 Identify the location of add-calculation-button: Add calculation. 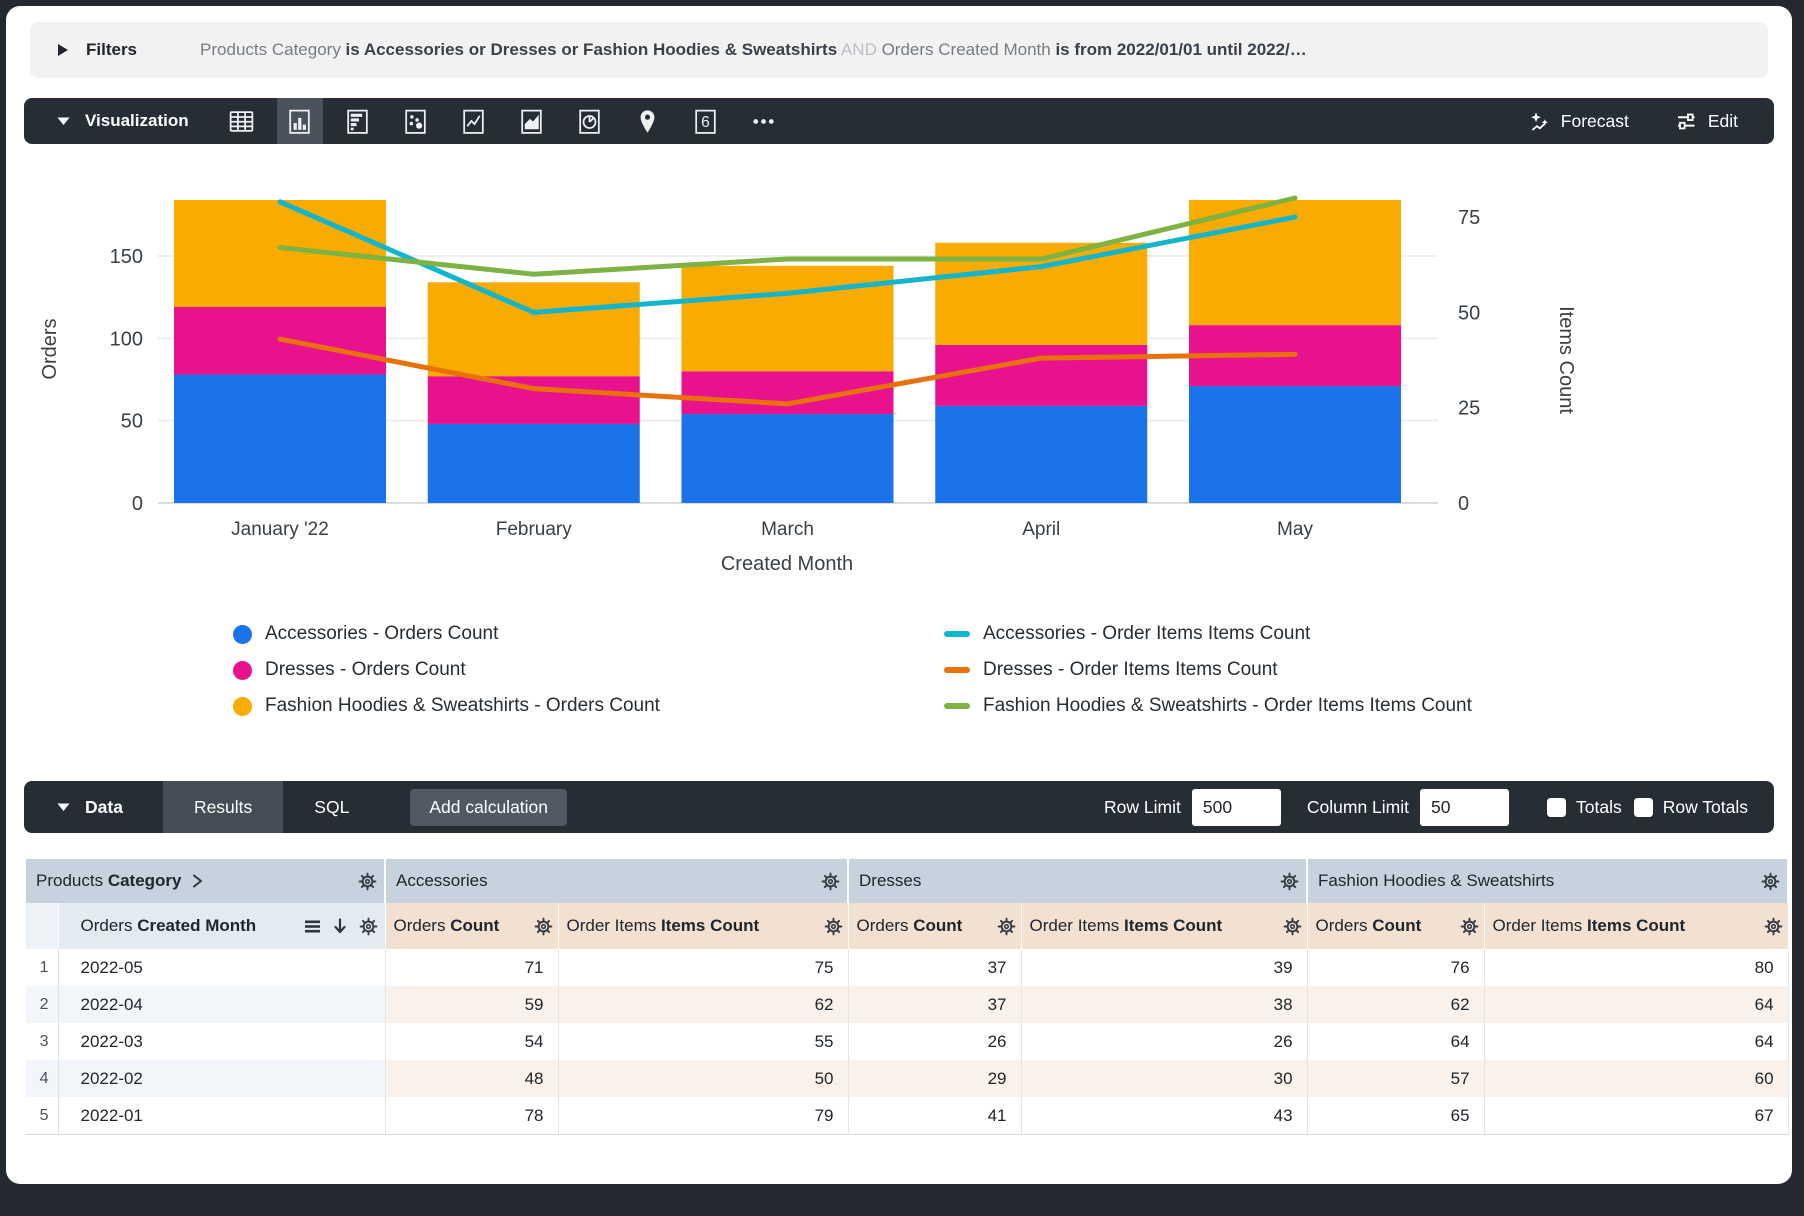
(489, 807).